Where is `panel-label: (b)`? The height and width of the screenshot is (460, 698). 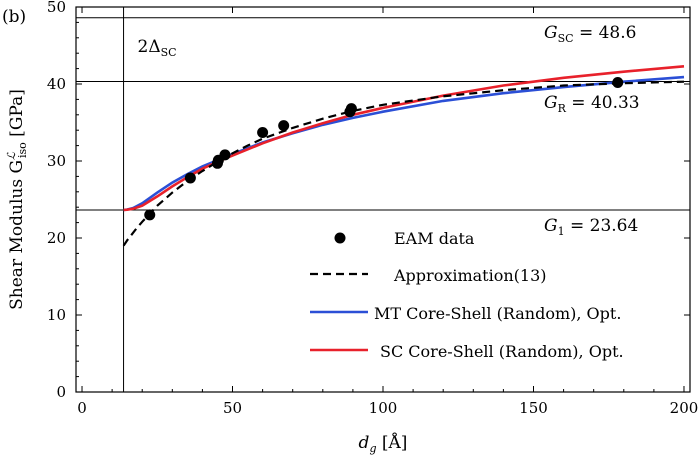 panel-label: (b) is located at coordinates (14, 17).